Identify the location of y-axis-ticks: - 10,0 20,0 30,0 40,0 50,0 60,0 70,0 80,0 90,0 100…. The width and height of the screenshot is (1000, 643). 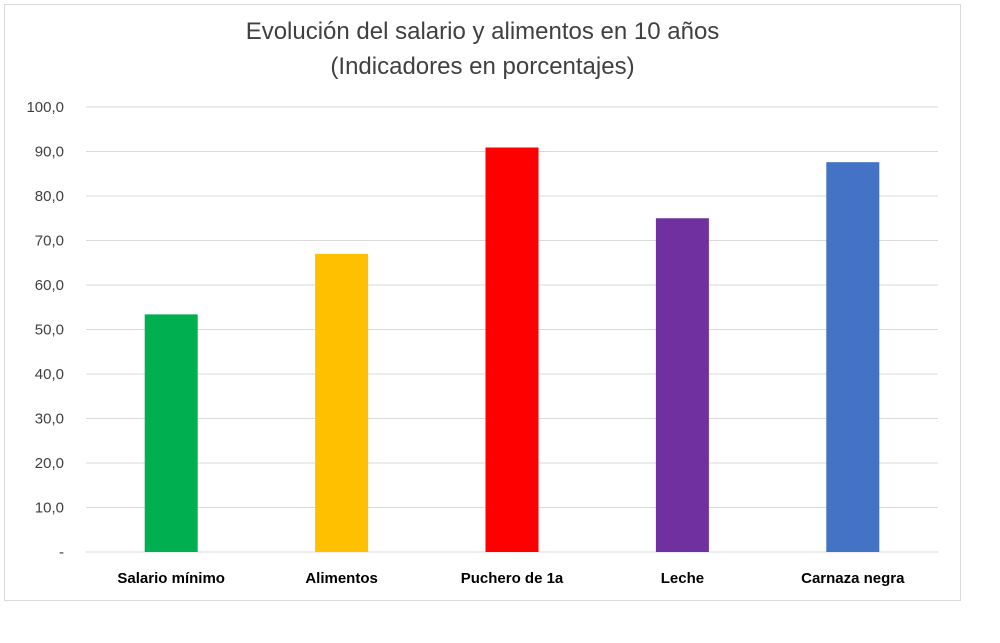
(45, 330).